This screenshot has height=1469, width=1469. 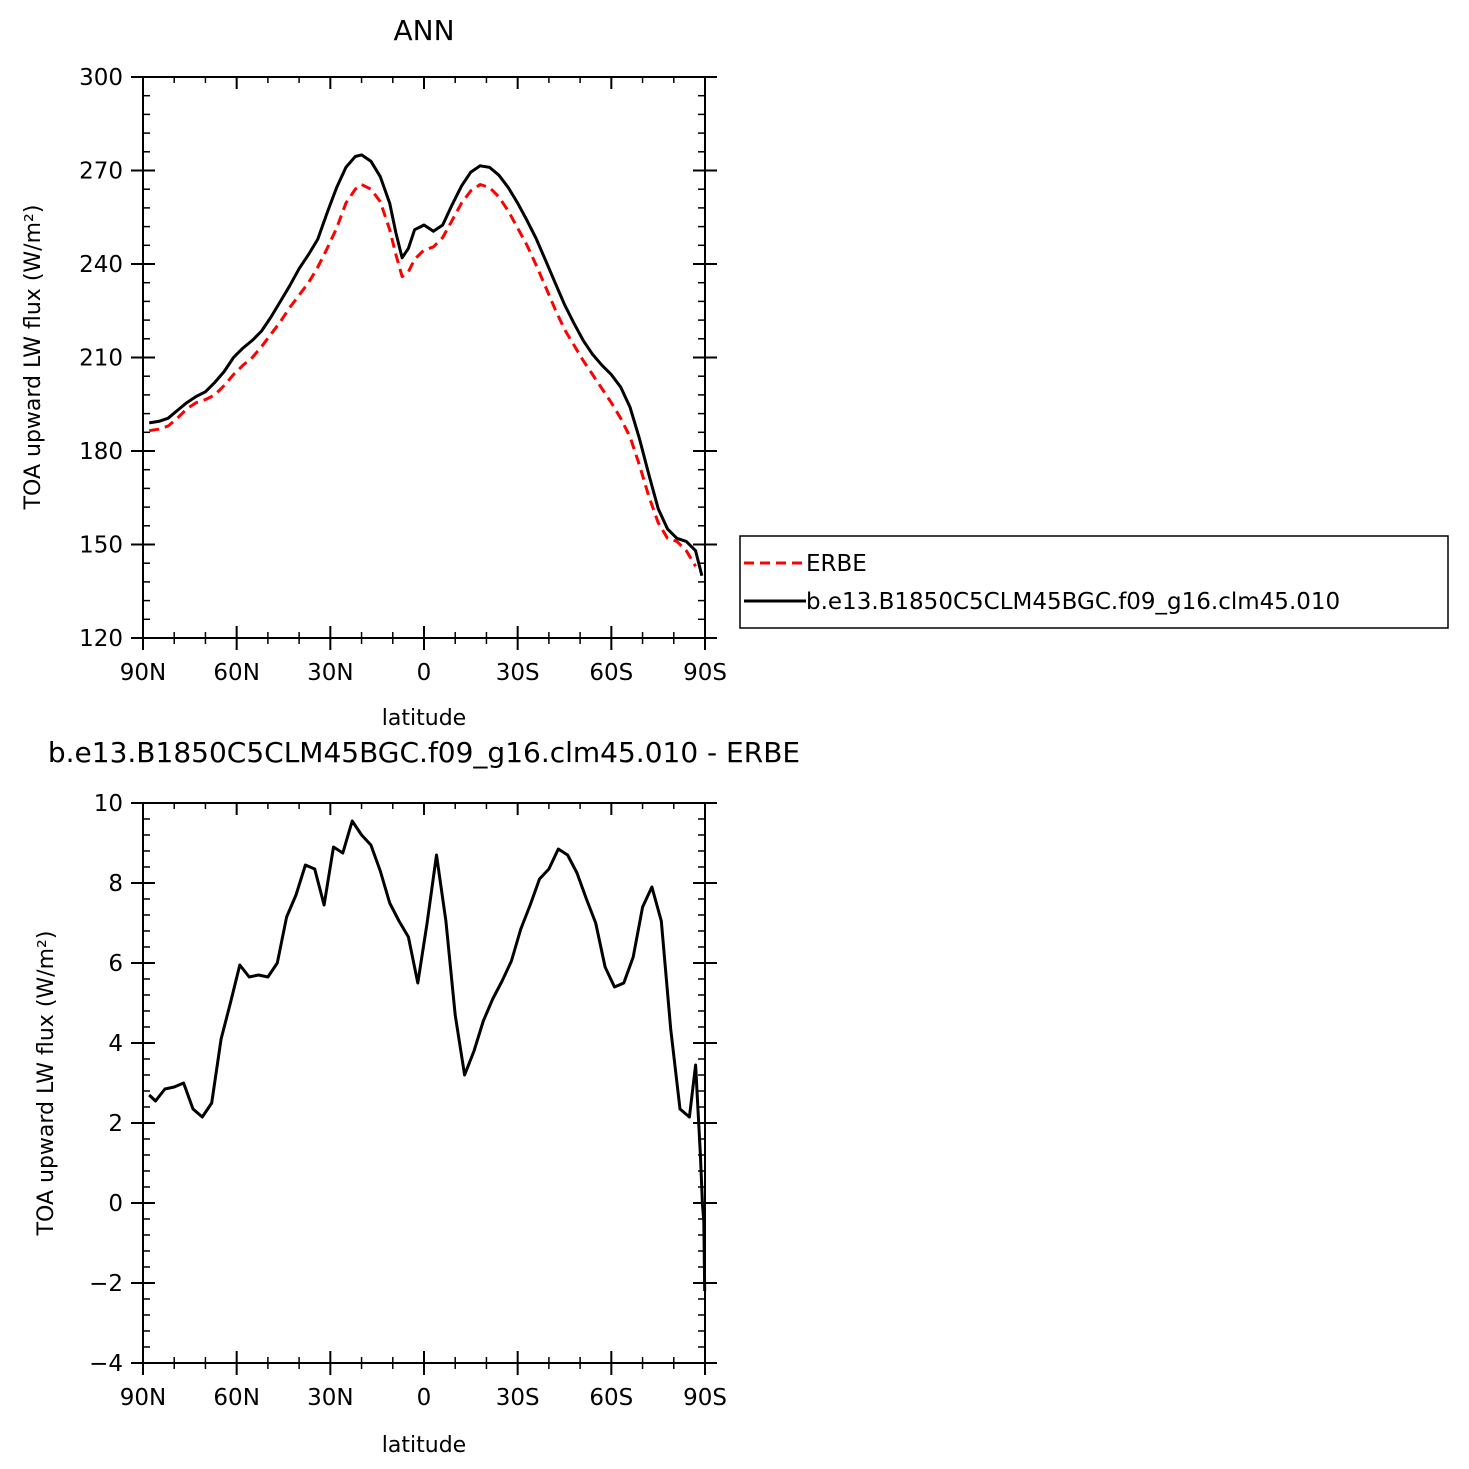 I want to click on legend-box, so click(x=1094, y=582).